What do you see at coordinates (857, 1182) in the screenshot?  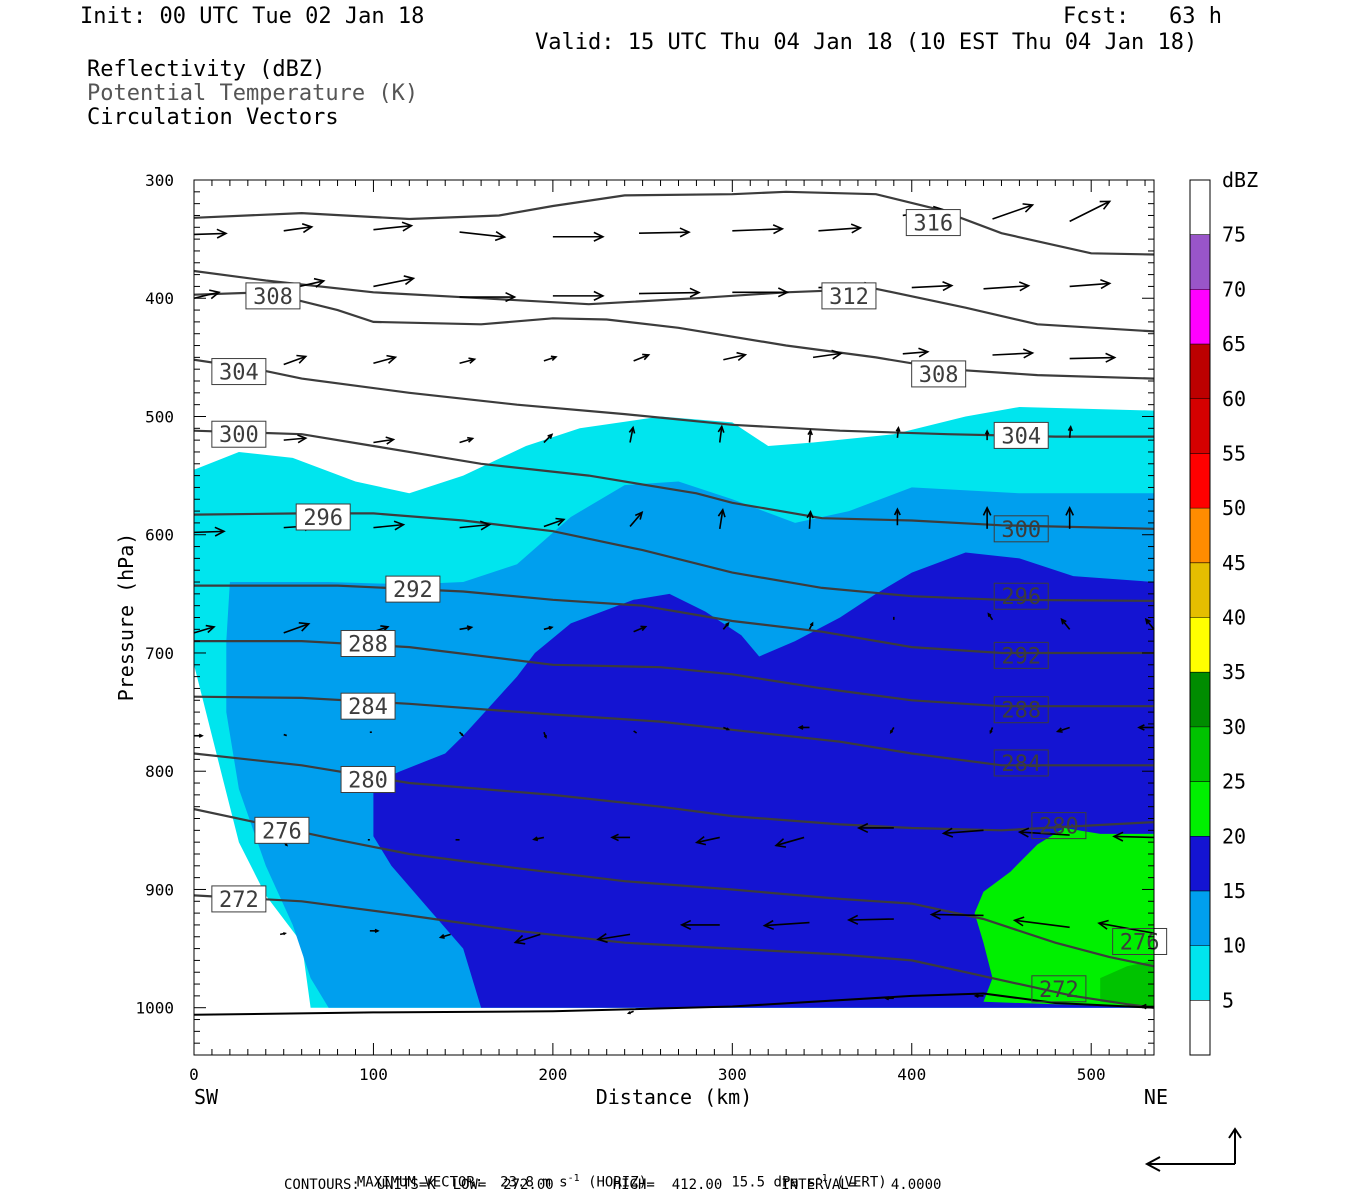 I see `vert-suffix: (VERT)` at bounding box center [857, 1182].